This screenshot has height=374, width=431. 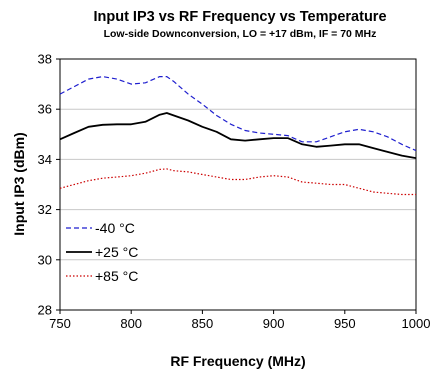 What do you see at coordinates (239, 320) in the screenshot?
I see `x-tick-labels: 750 800 850 900 950 1000` at bounding box center [239, 320].